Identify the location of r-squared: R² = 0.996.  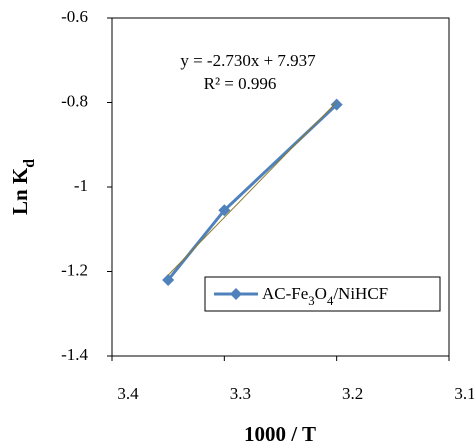
(240, 83).